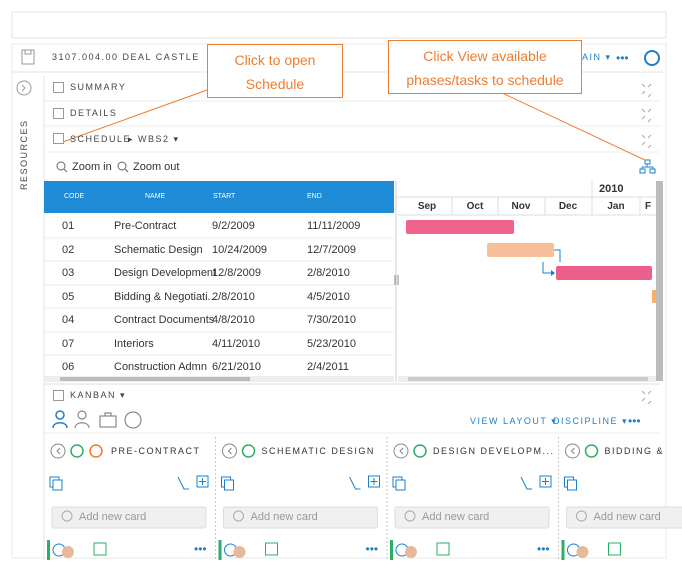 This screenshot has width=682, height=577. I want to click on gantt-month: Jan, so click(616, 206).